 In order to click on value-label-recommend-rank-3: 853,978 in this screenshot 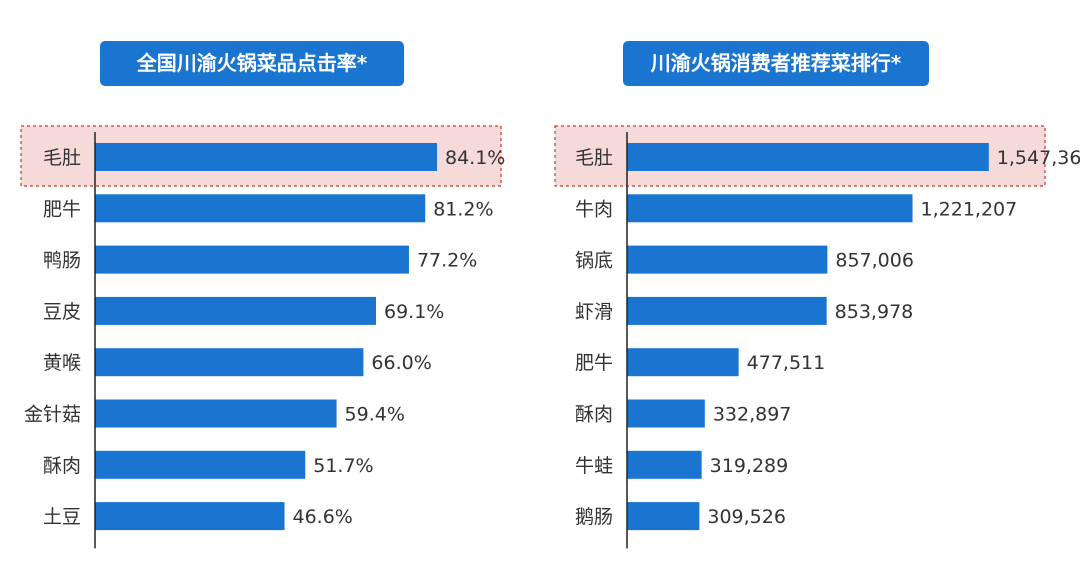, I will do `click(874, 312)`.